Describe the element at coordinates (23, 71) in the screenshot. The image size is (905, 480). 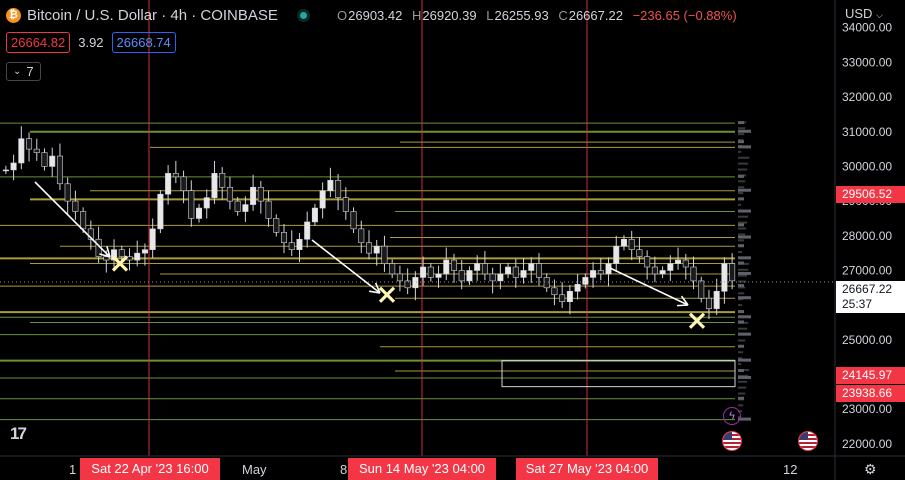
I see `indicators-toggle: ⌄ 7` at that location.